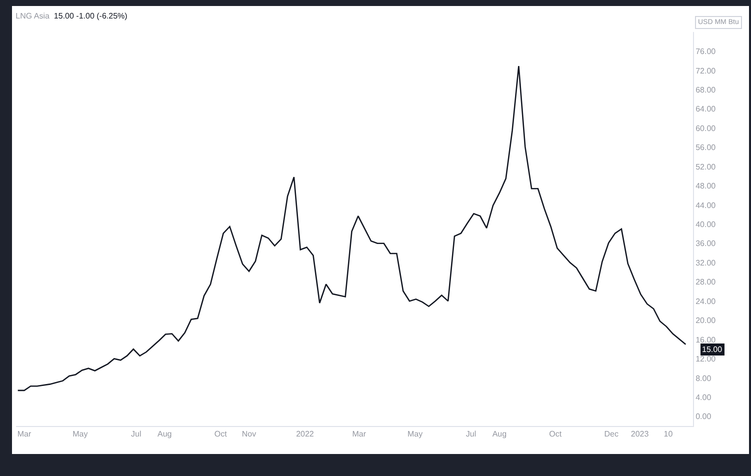  I want to click on annotation: 15.00, so click(712, 349).